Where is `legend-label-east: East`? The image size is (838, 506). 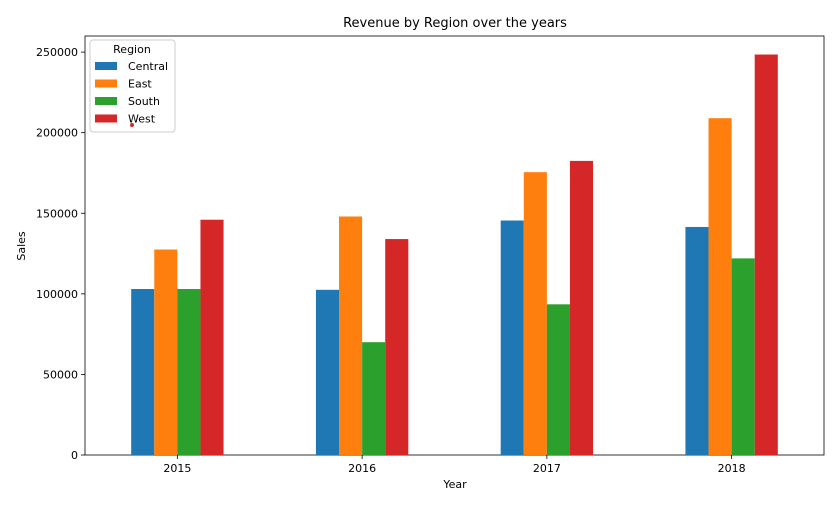 legend-label-east: East is located at coordinates (140, 84).